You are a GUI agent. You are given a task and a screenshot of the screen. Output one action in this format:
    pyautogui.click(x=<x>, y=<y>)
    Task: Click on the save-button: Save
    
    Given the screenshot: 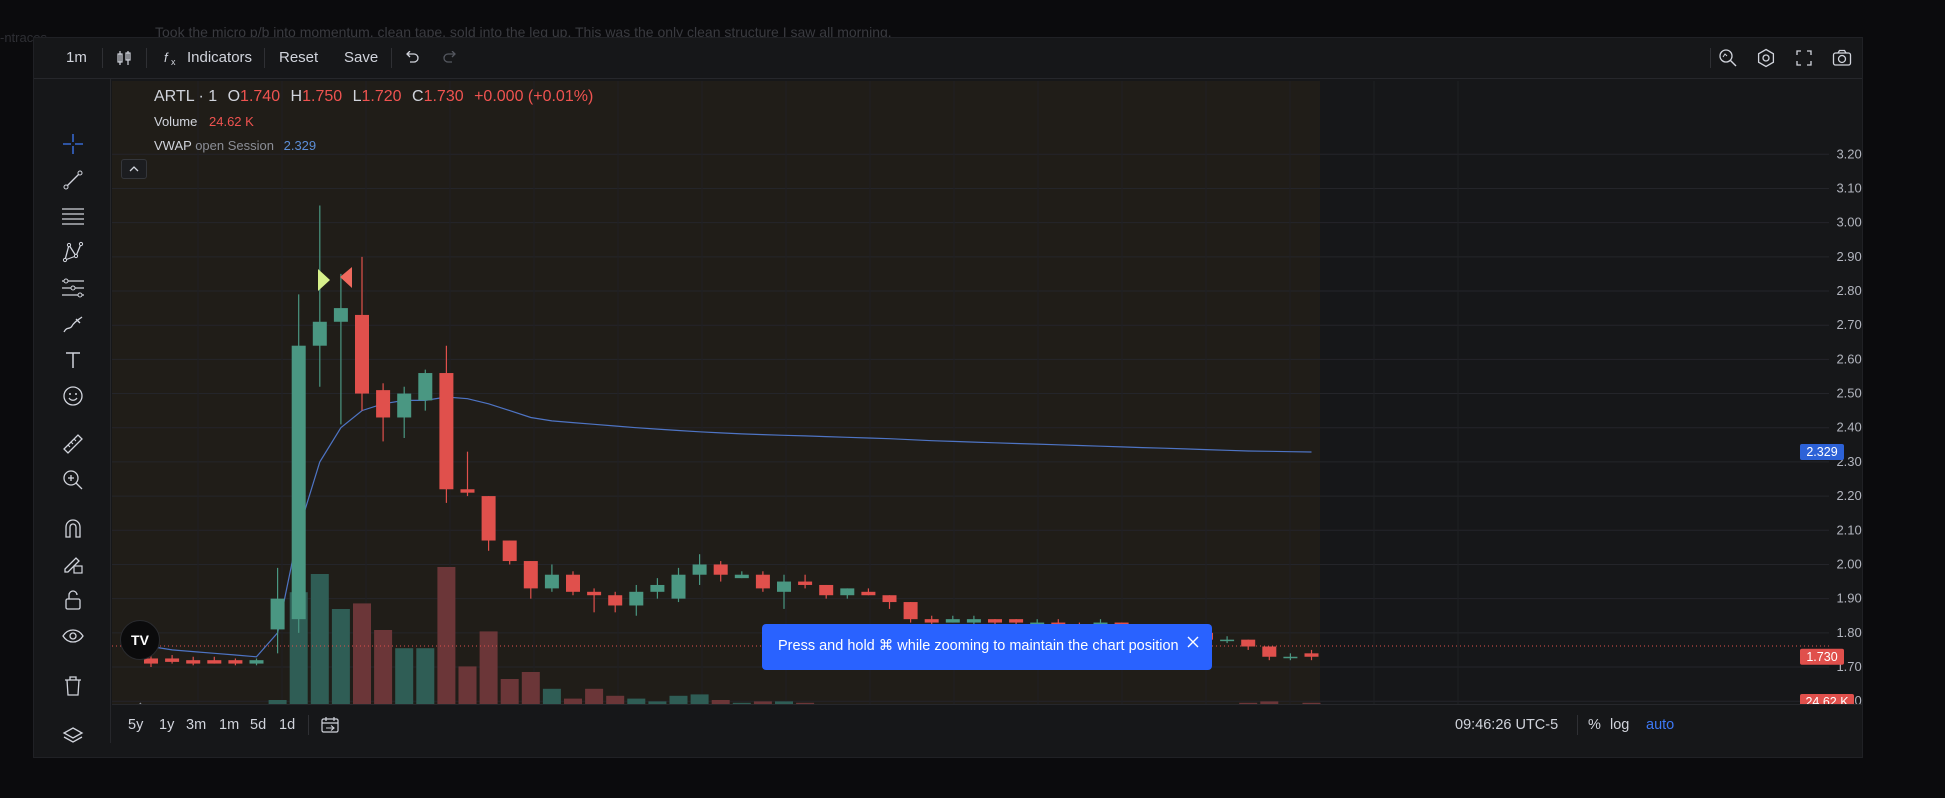 What is the action you would take?
    pyautogui.click(x=361, y=57)
    